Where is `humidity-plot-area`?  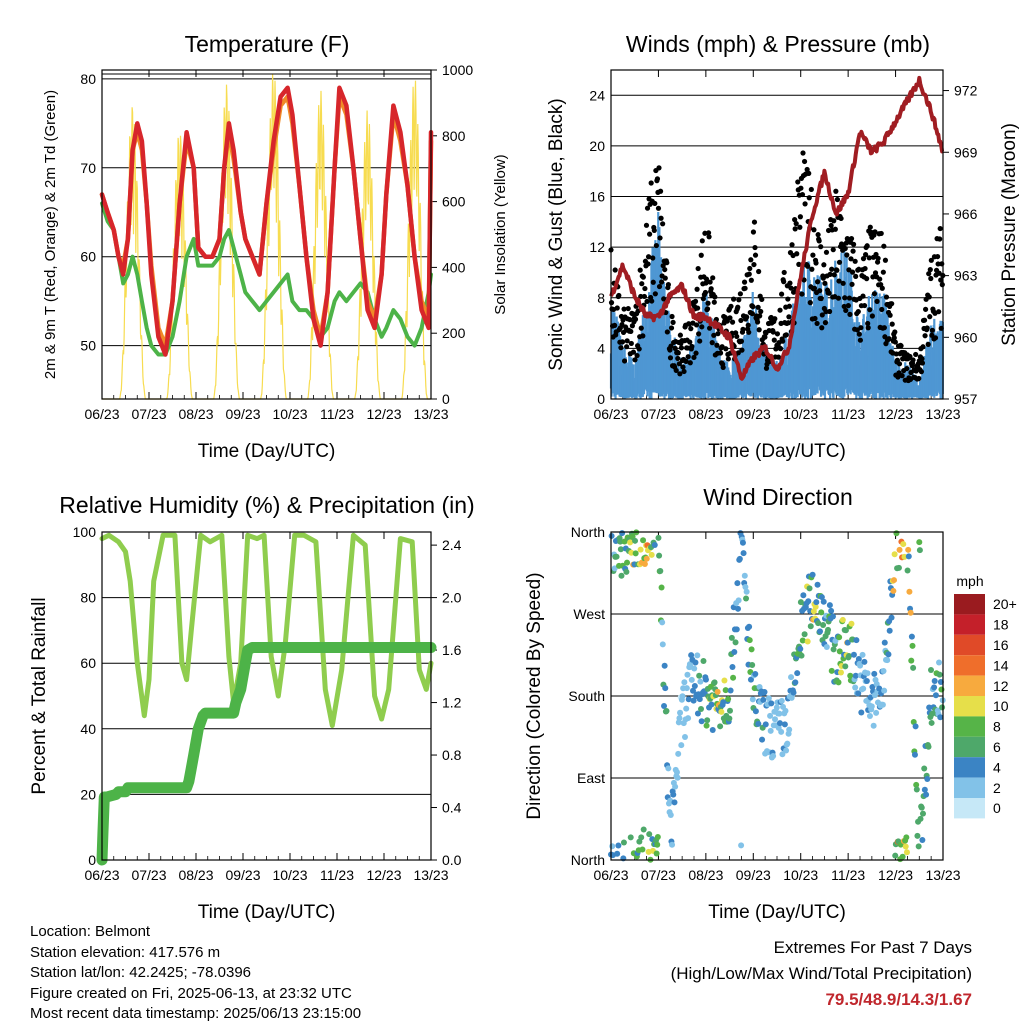
humidity-plot-area is located at coordinates (266, 699).